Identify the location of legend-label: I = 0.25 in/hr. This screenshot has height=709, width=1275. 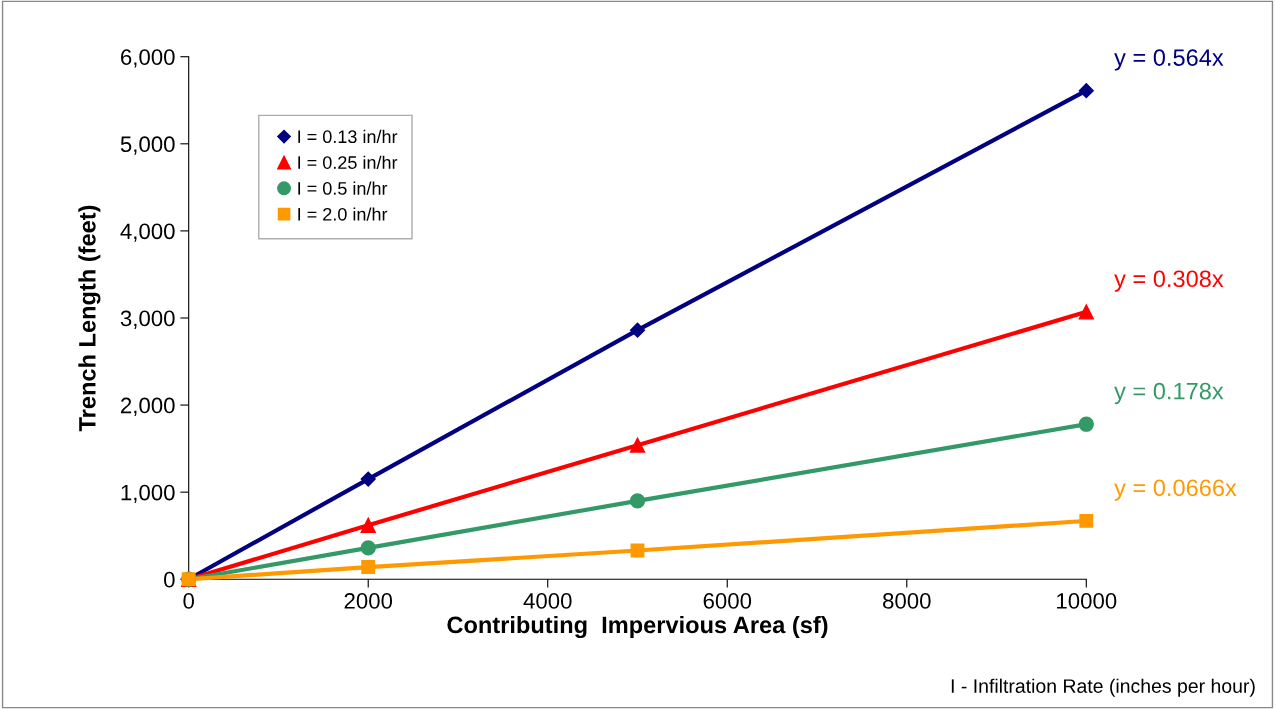
(348, 162).